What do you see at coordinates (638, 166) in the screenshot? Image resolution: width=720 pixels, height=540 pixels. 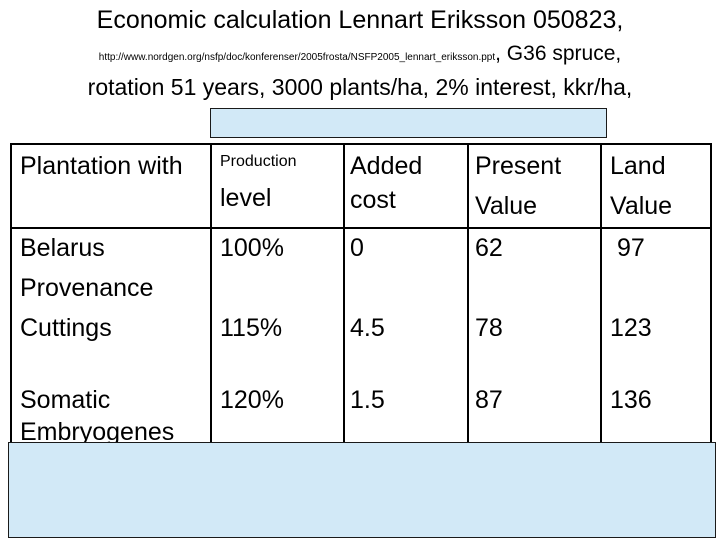 I see `header-land: Land` at bounding box center [638, 166].